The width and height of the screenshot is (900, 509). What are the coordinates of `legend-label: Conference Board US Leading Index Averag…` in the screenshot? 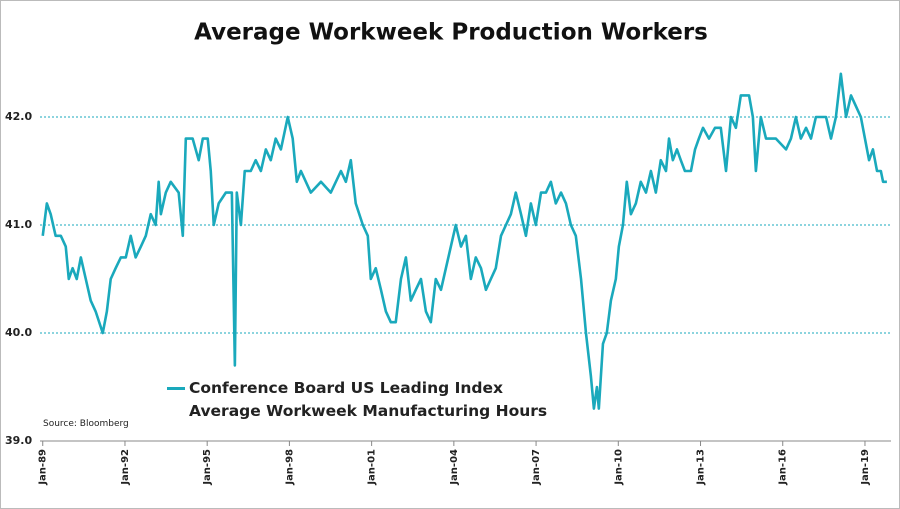 It's located at (368, 399).